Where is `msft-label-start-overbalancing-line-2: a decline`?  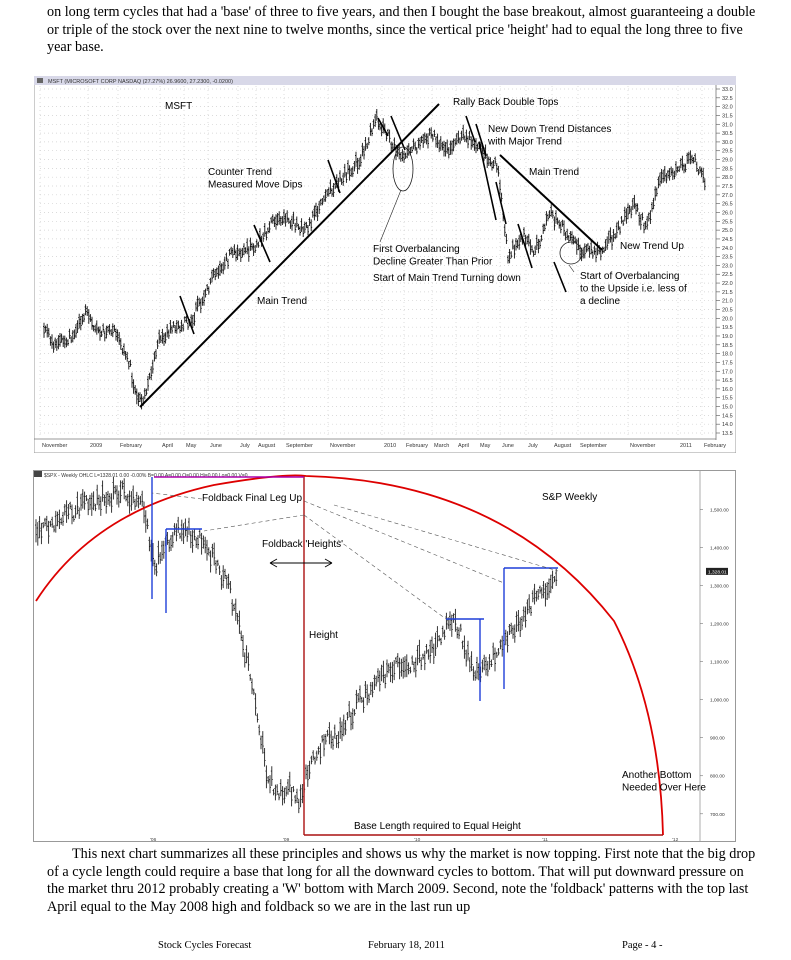 msft-label-start-overbalancing-line-2: a decline is located at coordinates (600, 301).